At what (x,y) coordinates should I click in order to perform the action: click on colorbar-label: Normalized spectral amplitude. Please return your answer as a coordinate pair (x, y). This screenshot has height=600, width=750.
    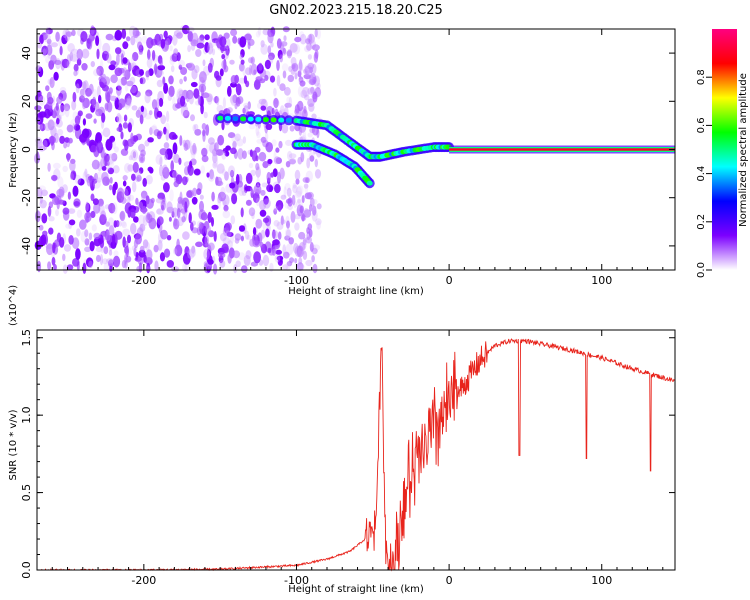
    Looking at the image, I should click on (743, 150).